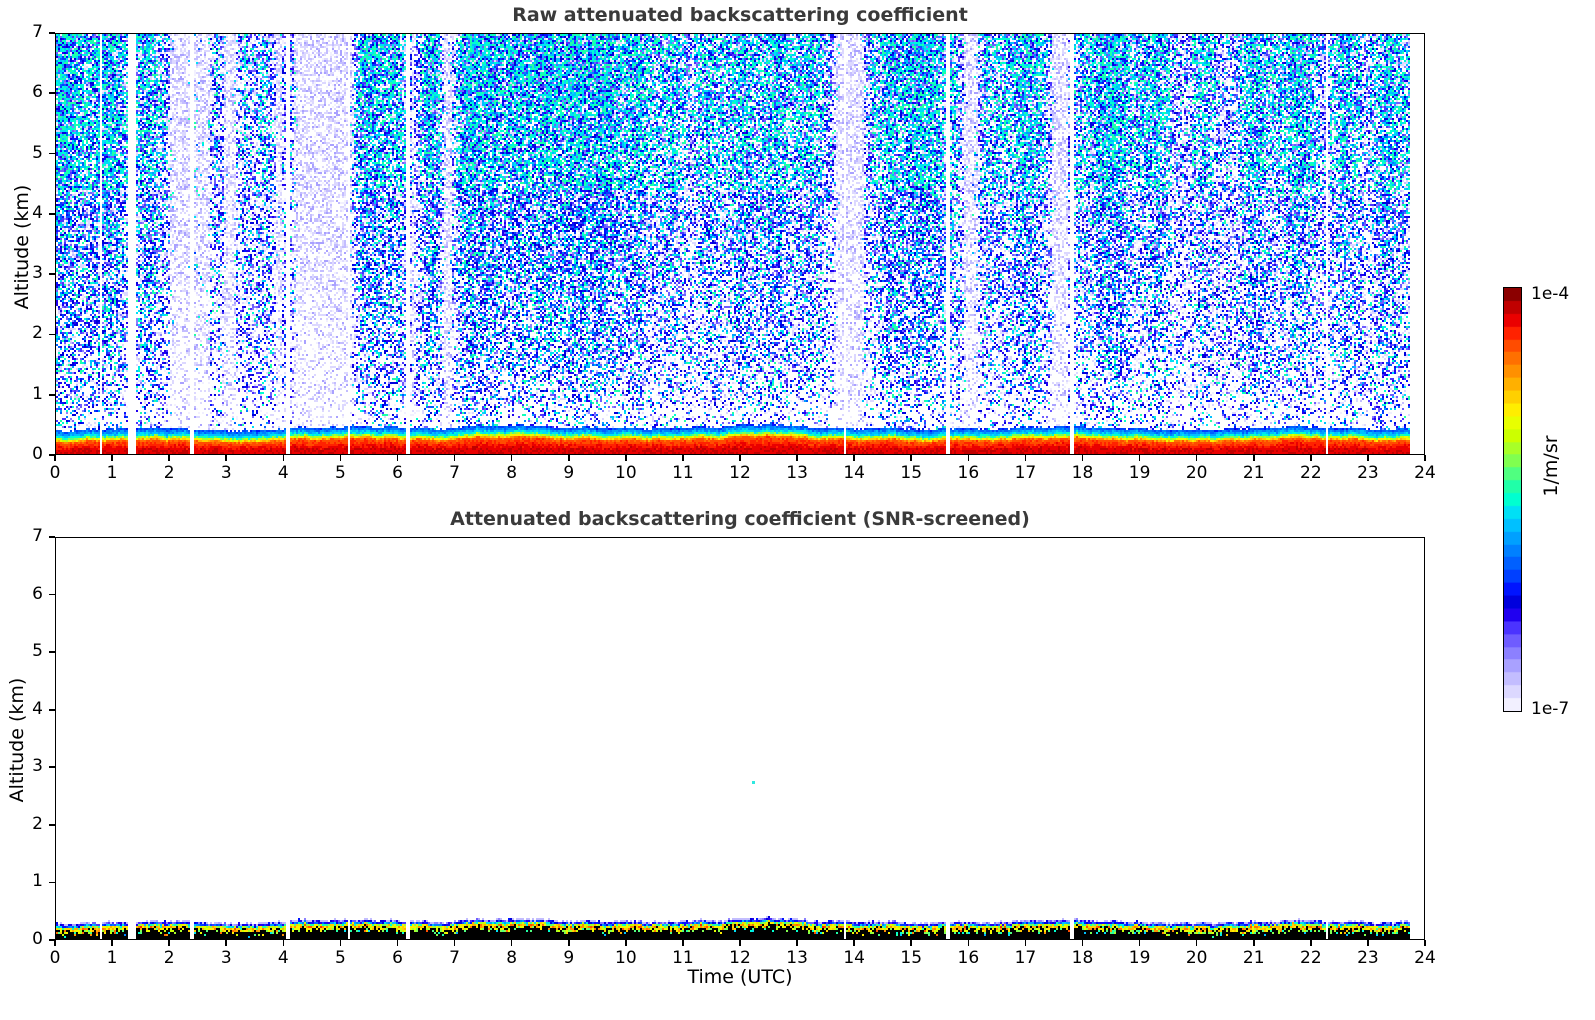 The height and width of the screenshot is (1020, 1595). I want to click on y-tick-label: 3, so click(37, 273).